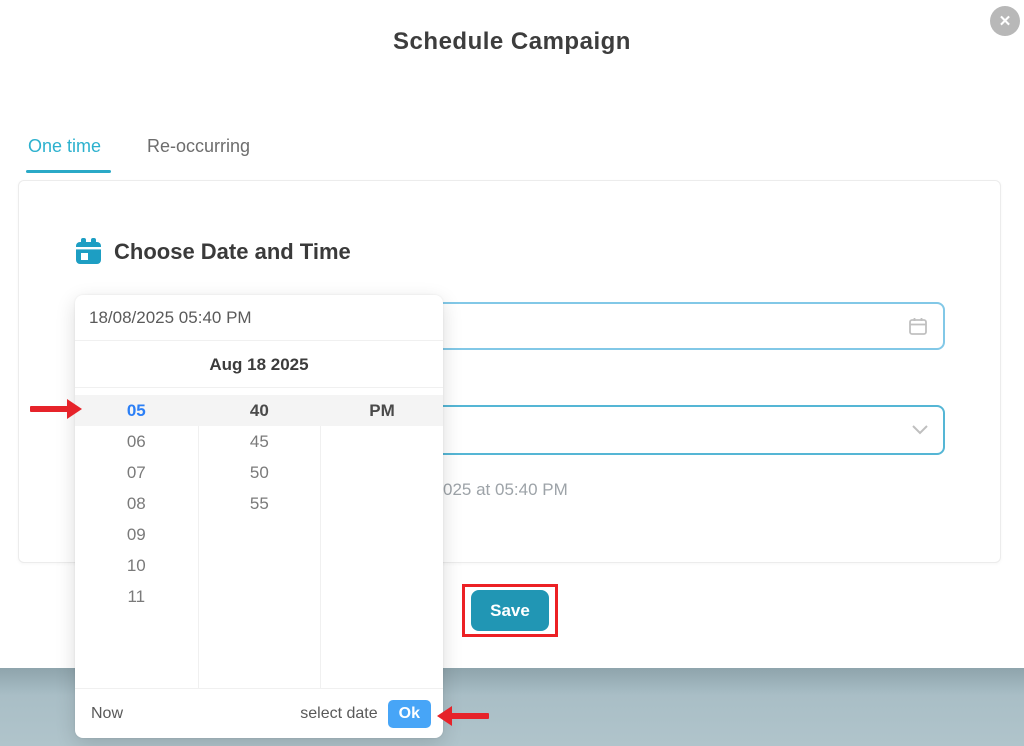 This screenshot has width=1024, height=746. I want to click on picker-time-columns: 05 06 07 08 09 10 11 40 45 50 55 PM, so click(259, 538).